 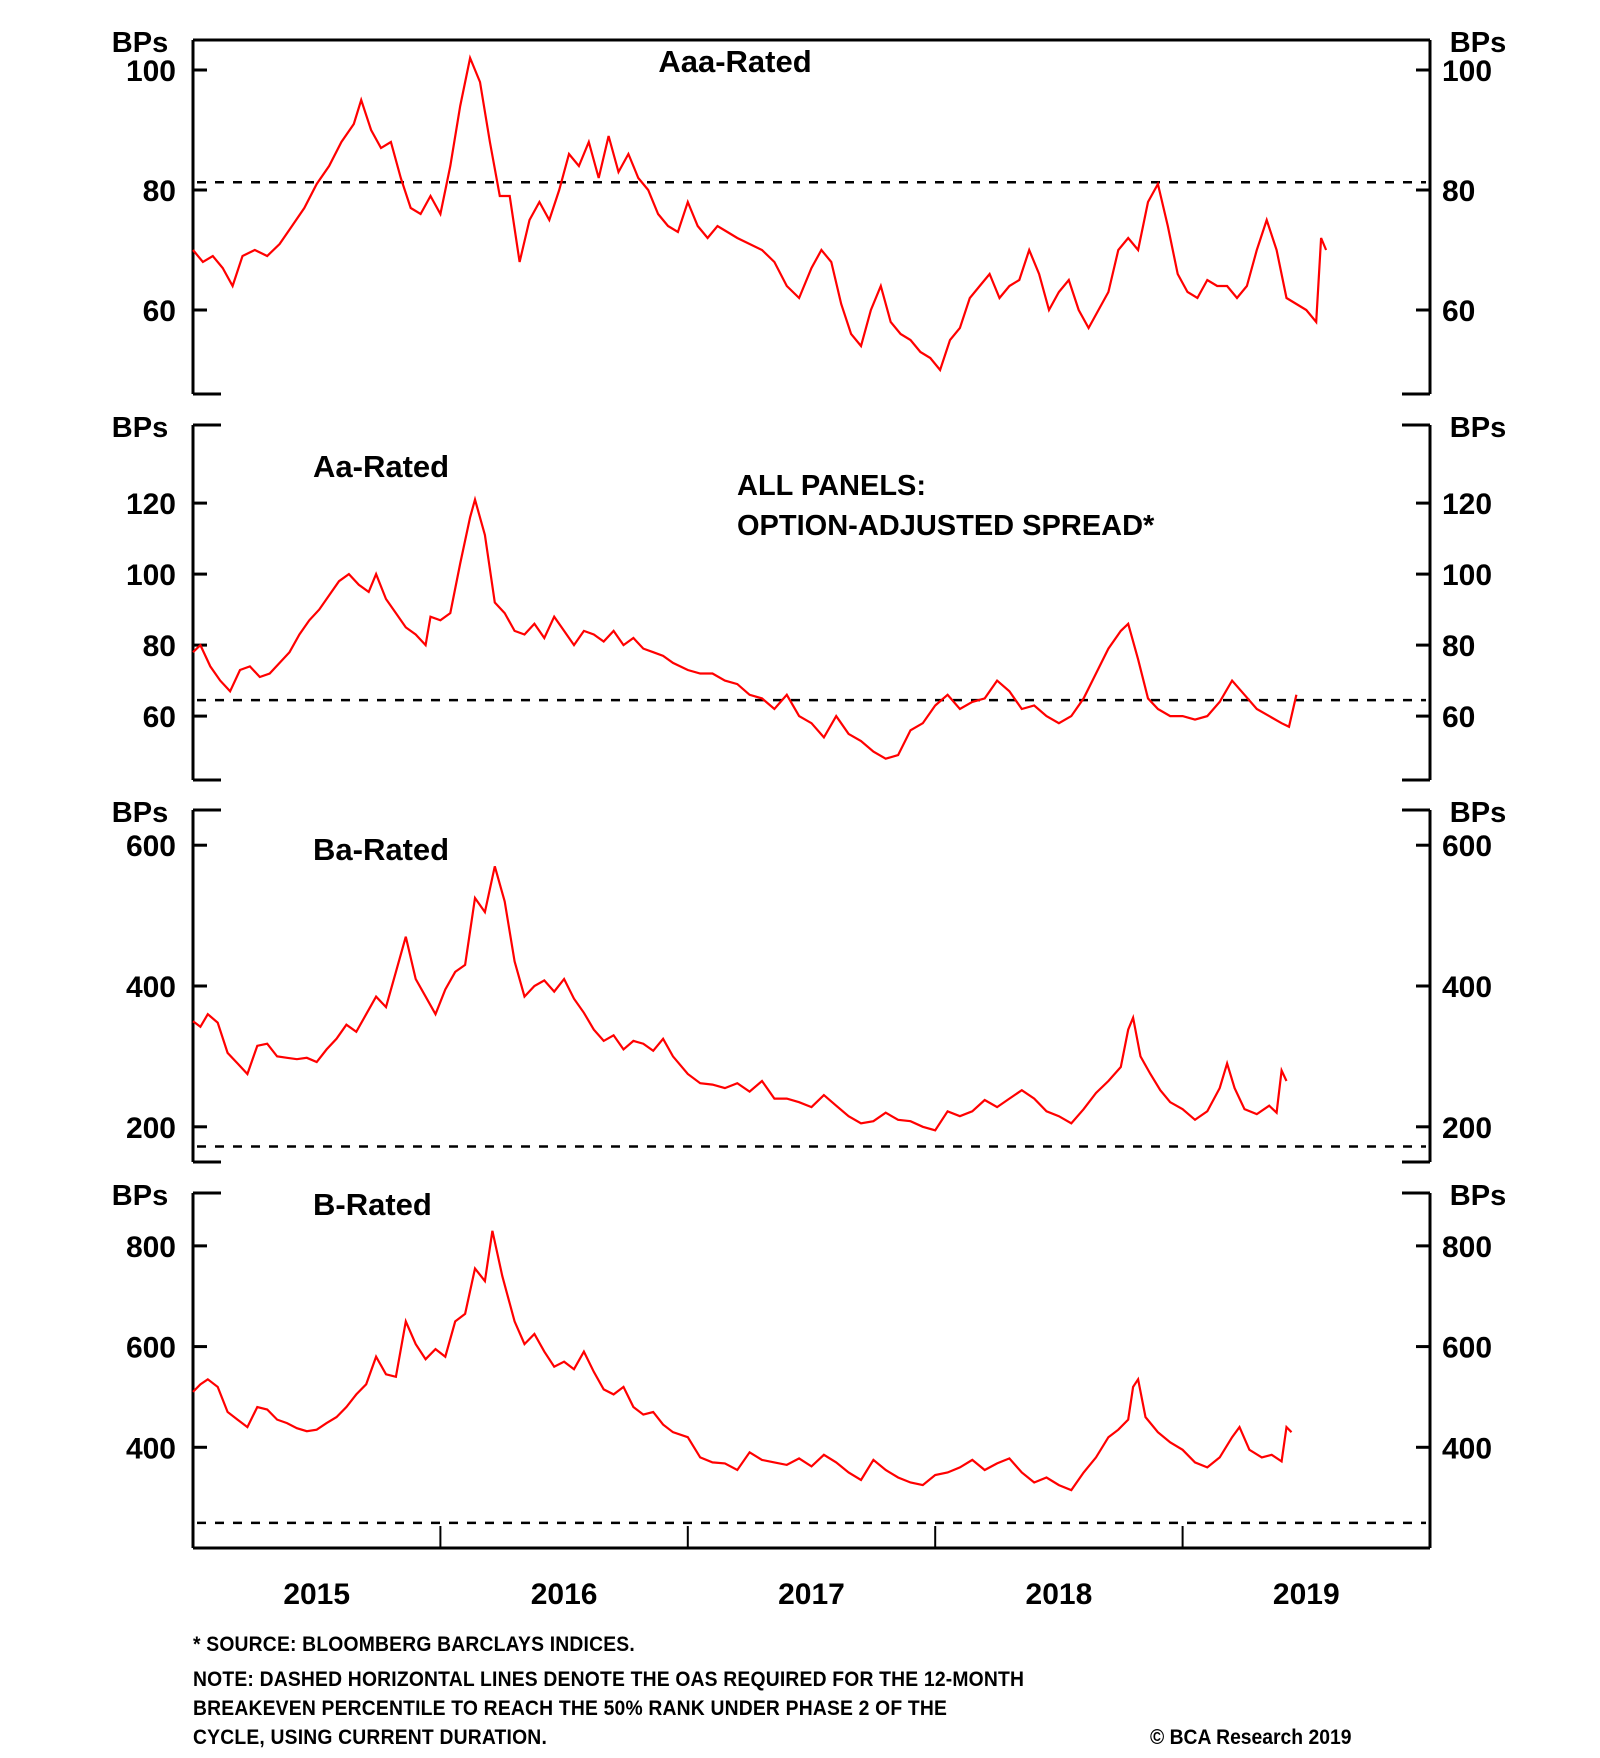 What do you see at coordinates (811, 1594) in the screenshot?
I see `x-tick-label: 2017` at bounding box center [811, 1594].